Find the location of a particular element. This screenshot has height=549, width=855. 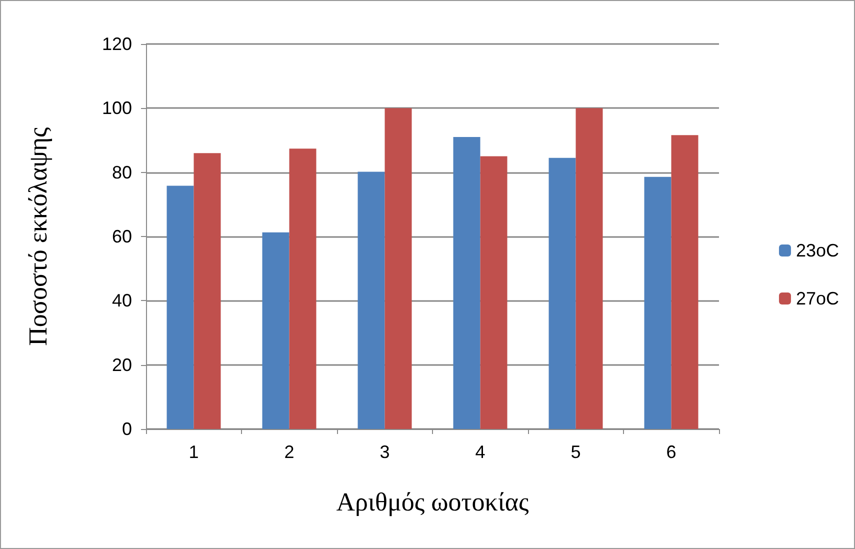

x-axis-title: Αριθμός ωοτοκίας is located at coordinates (433, 502).